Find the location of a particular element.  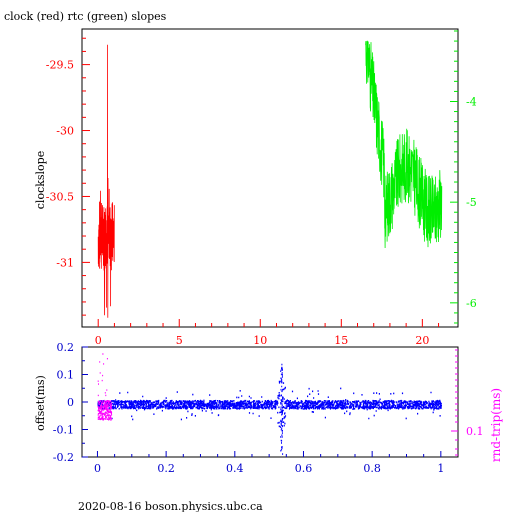

bottom-x-tick-label: 0.8 is located at coordinates (372, 468).